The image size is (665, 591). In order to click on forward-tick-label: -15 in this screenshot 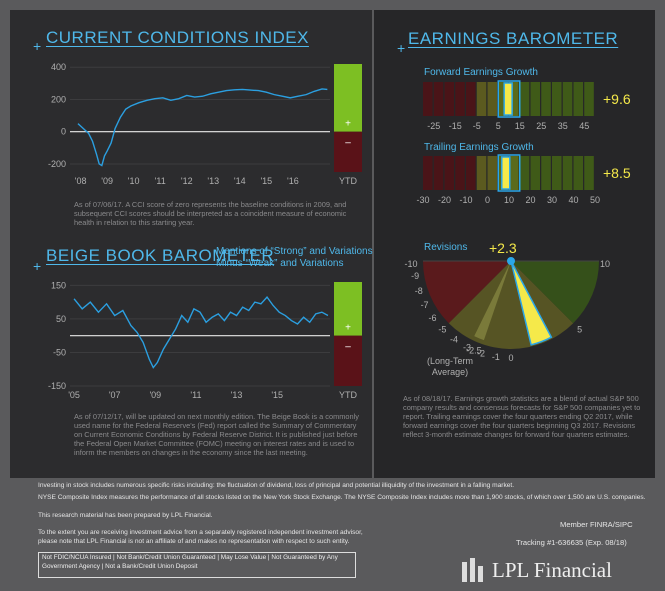, I will do `click(455, 126)`.